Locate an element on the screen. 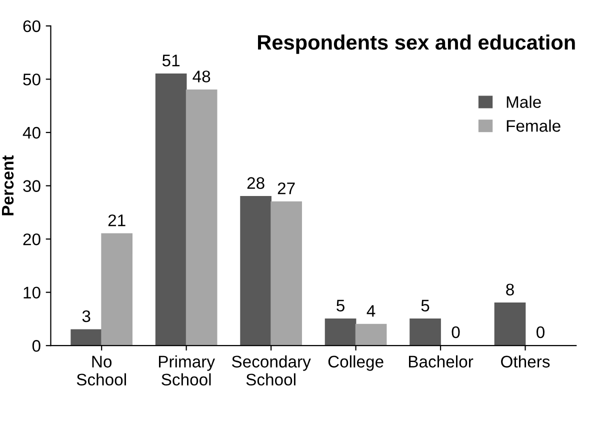  data-label: 51 is located at coordinates (171, 60).